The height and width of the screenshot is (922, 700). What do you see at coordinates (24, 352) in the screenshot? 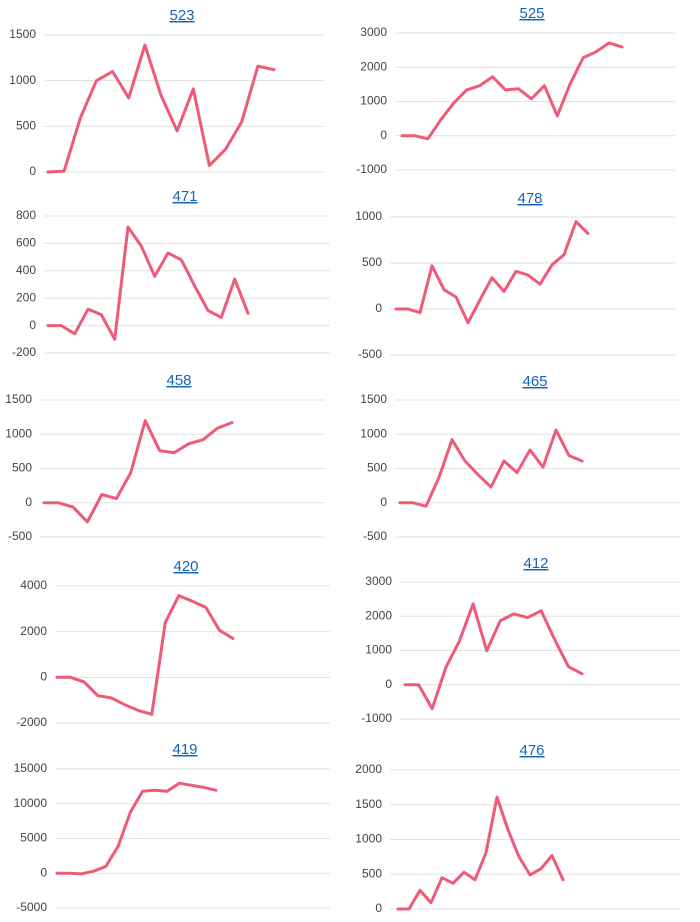
I see `y-tick-label: -200` at bounding box center [24, 352].